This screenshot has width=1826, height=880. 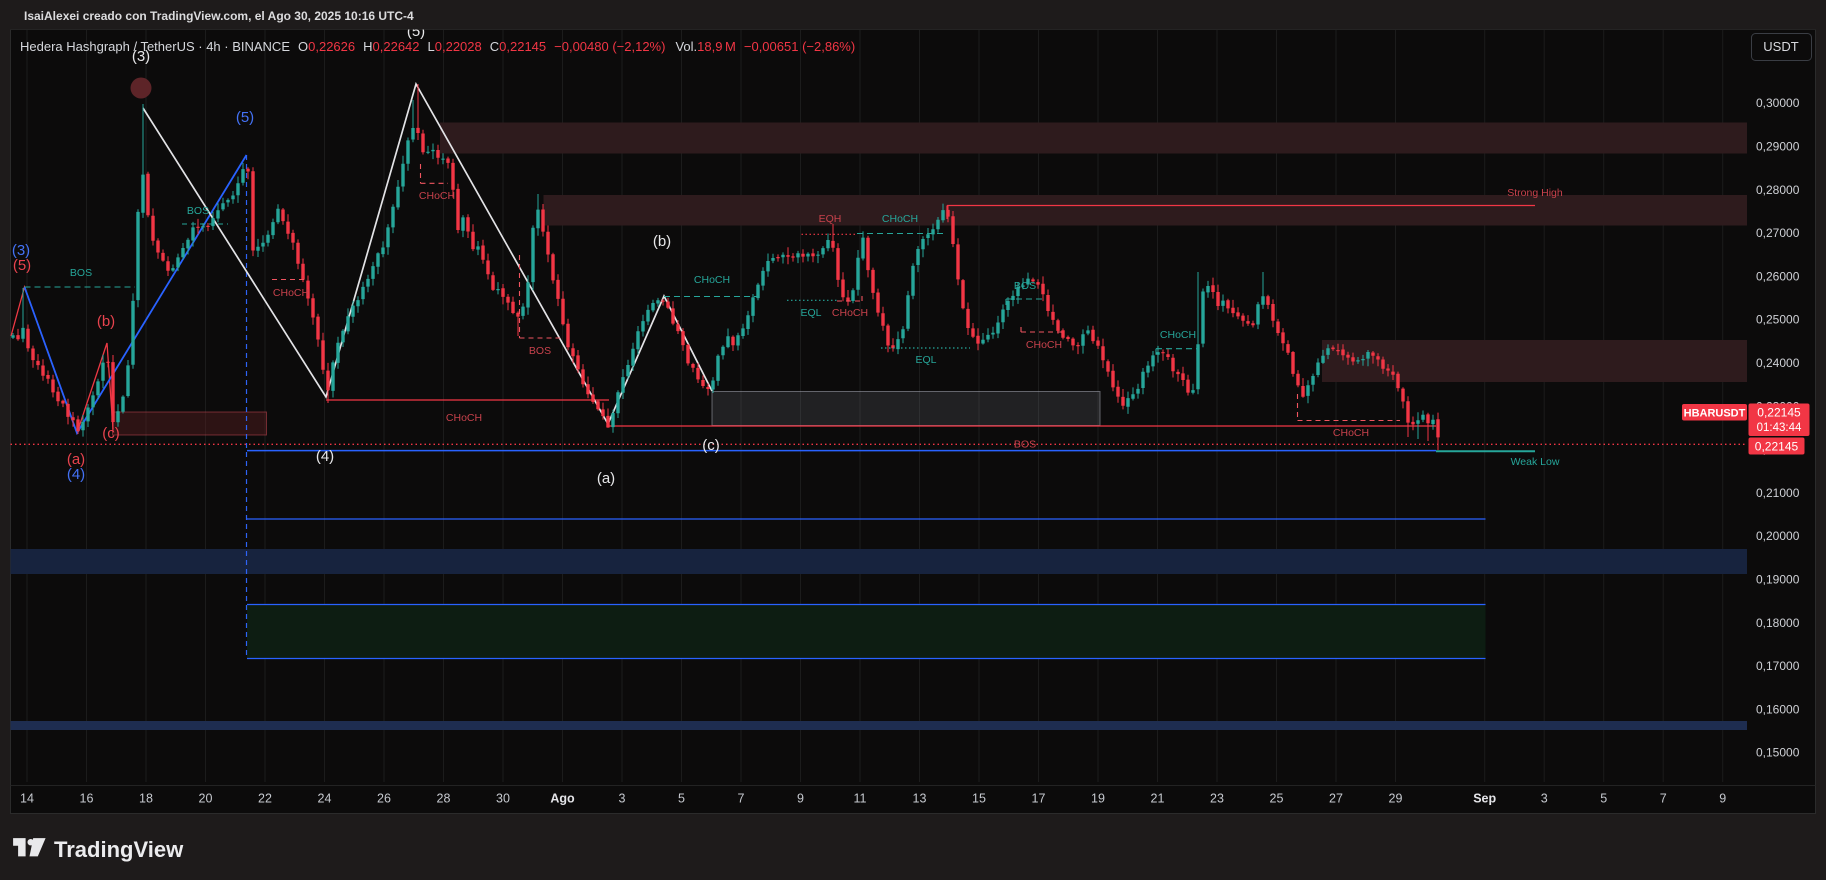 What do you see at coordinates (1778, 276) in the screenshot?
I see `svg-text: 0,26000` at bounding box center [1778, 276].